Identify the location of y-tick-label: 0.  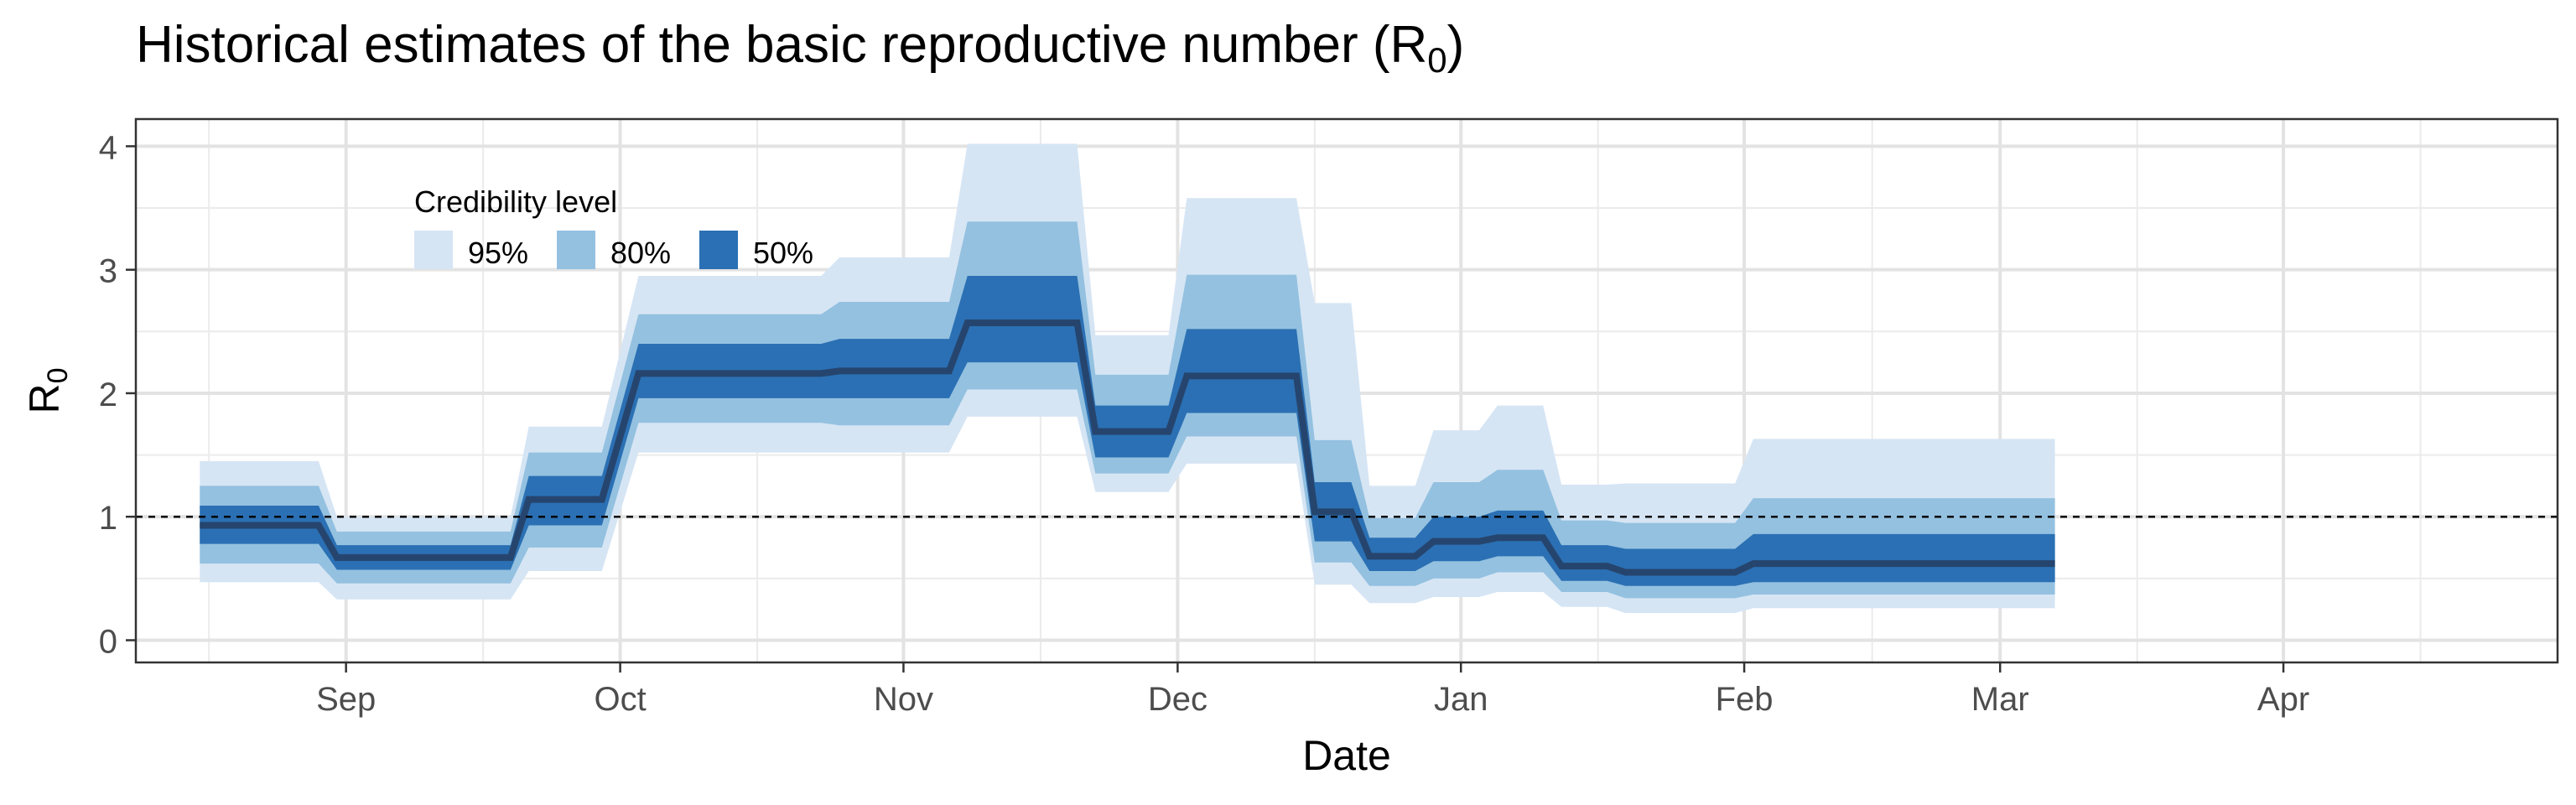
(108, 641).